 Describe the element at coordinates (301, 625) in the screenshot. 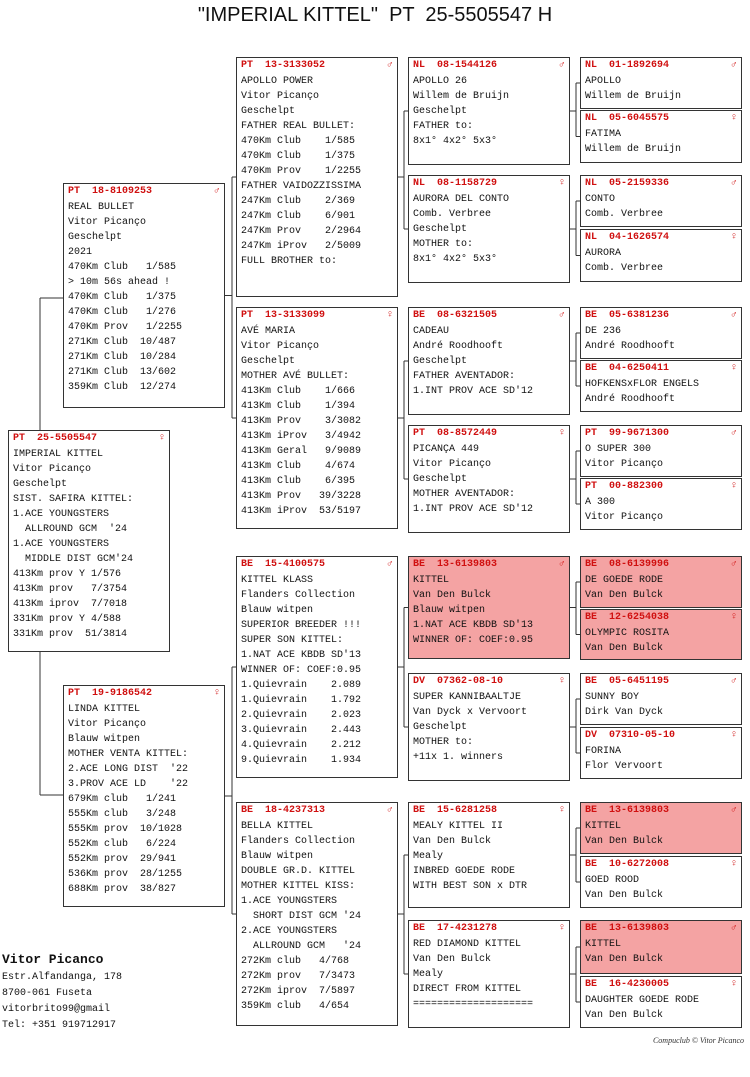

I see `box-line: SUPERIOR BREEDER !!!` at that location.